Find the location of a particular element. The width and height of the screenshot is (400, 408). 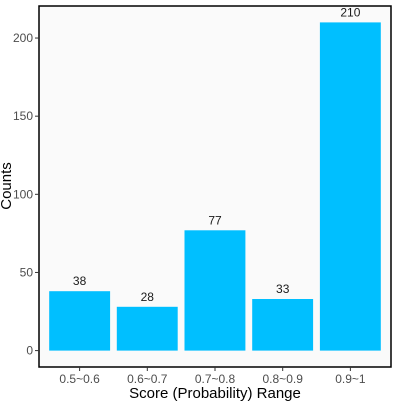

x-tick-label: 0.8~0.9 is located at coordinates (283, 379).